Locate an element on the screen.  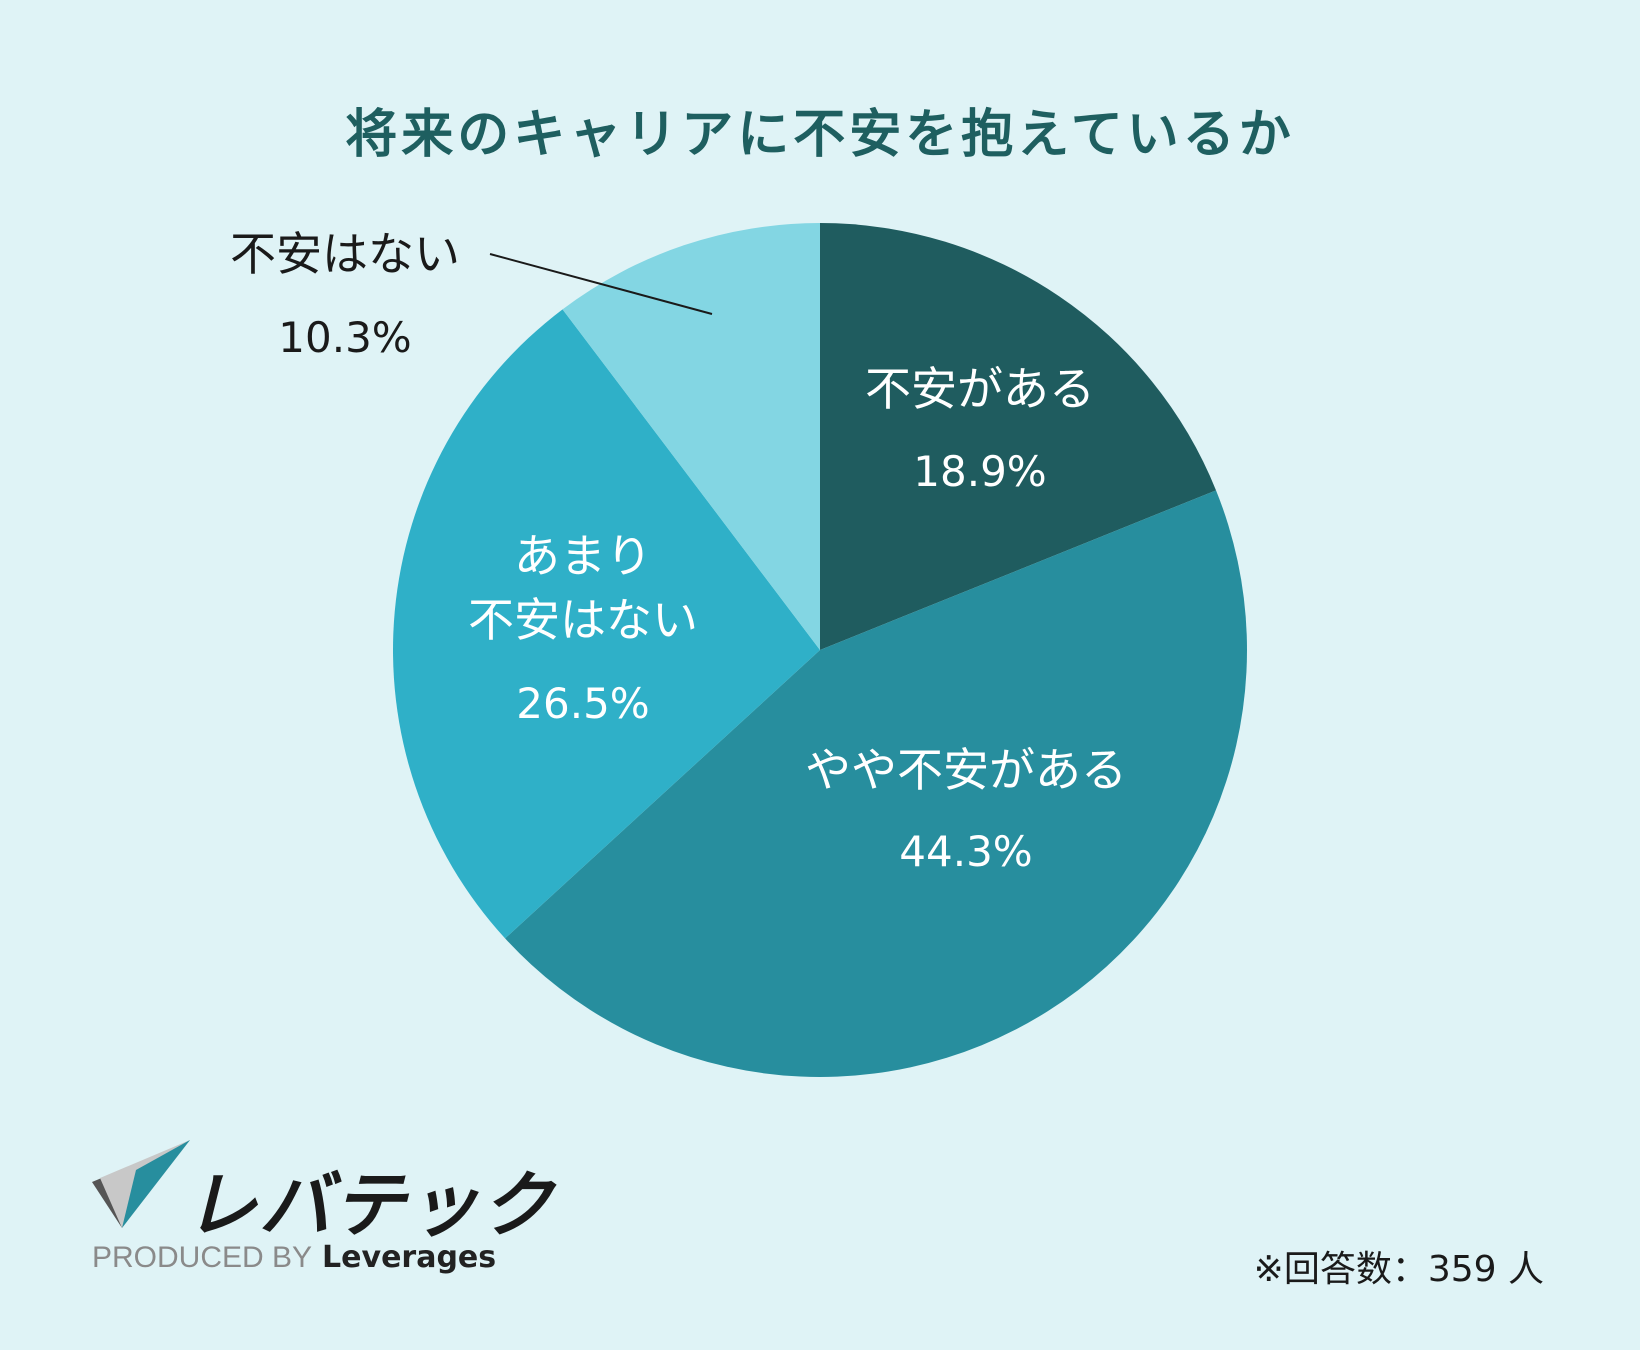
slice-fuan-wa-nai is located at coordinates (691, 436).